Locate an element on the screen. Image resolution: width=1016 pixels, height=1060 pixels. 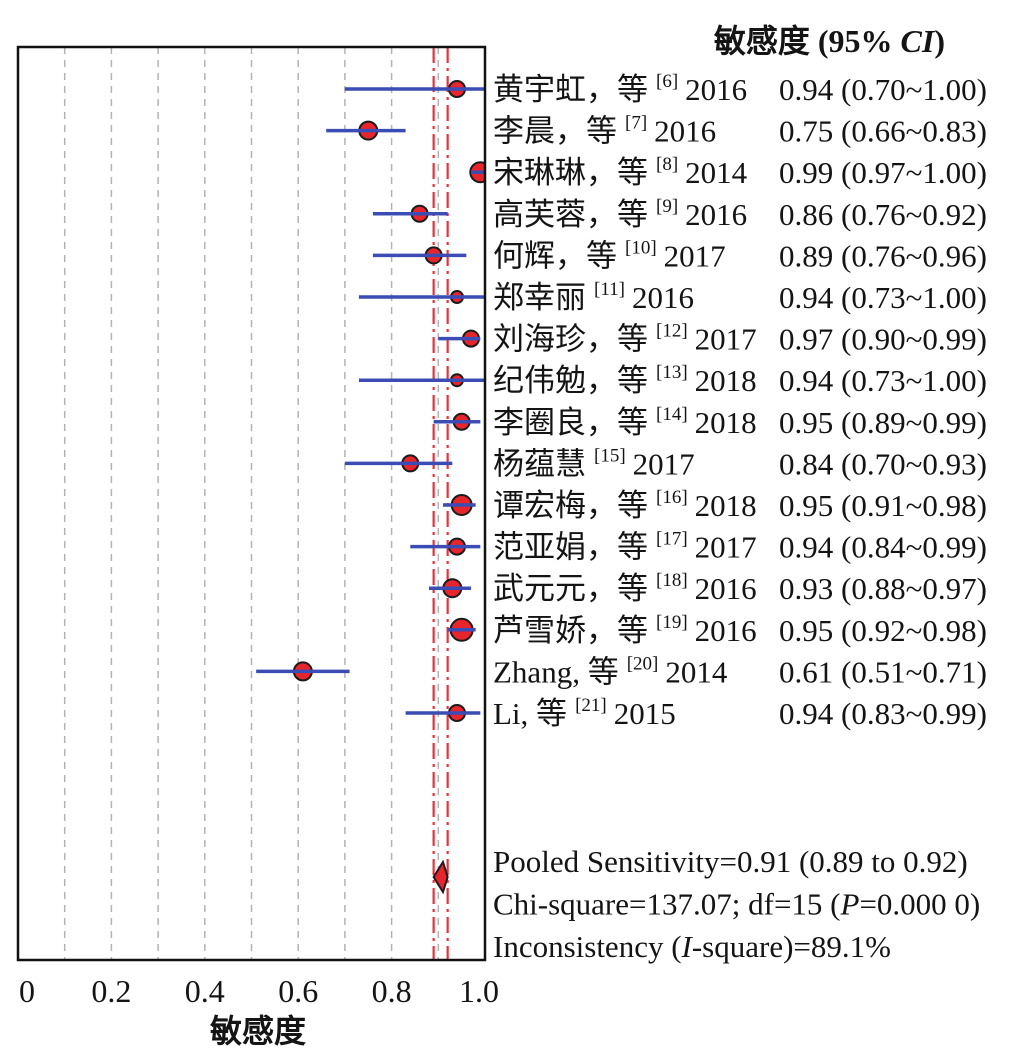
study-label: Li, 等 [21] 2015 is located at coordinates (584, 713).